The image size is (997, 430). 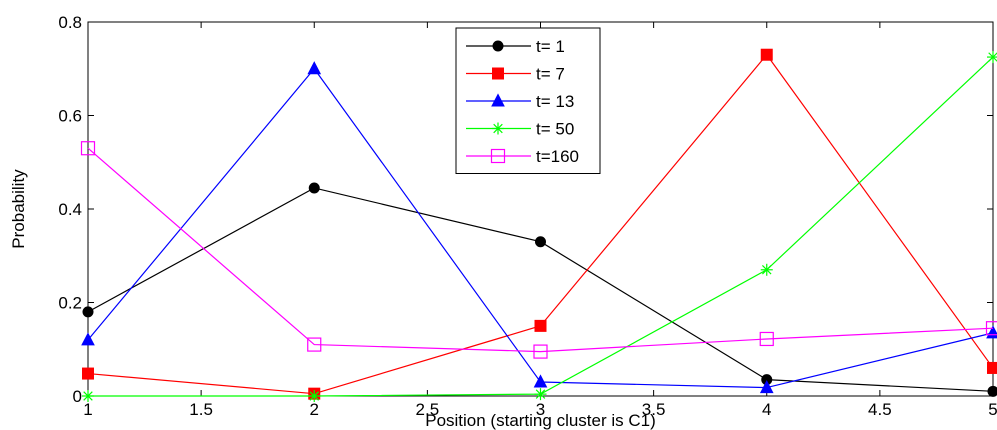 What do you see at coordinates (70, 303) in the screenshot?
I see `y-tick-label: 0.2` at bounding box center [70, 303].